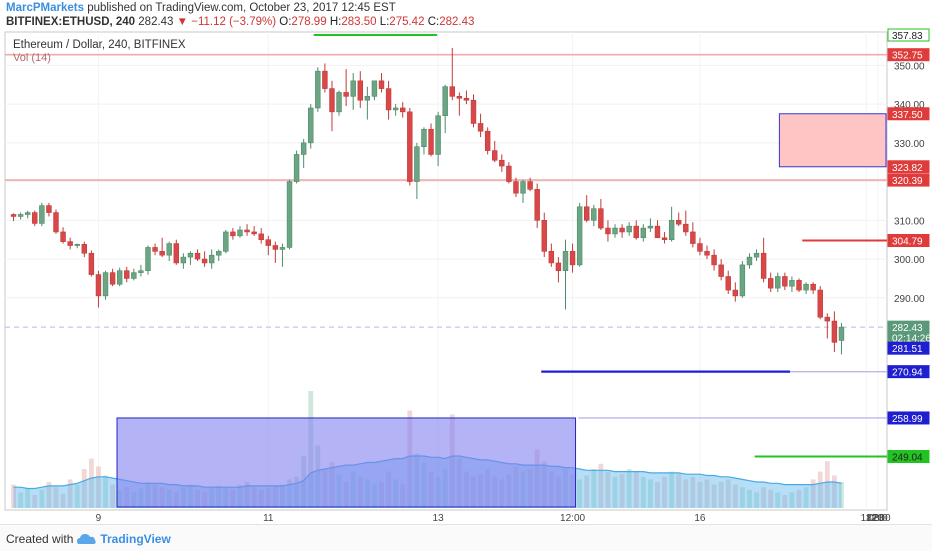 The width and height of the screenshot is (932, 551). Describe the element at coordinates (359, 22) in the screenshot. I see `high-value: 283.50` at that location.